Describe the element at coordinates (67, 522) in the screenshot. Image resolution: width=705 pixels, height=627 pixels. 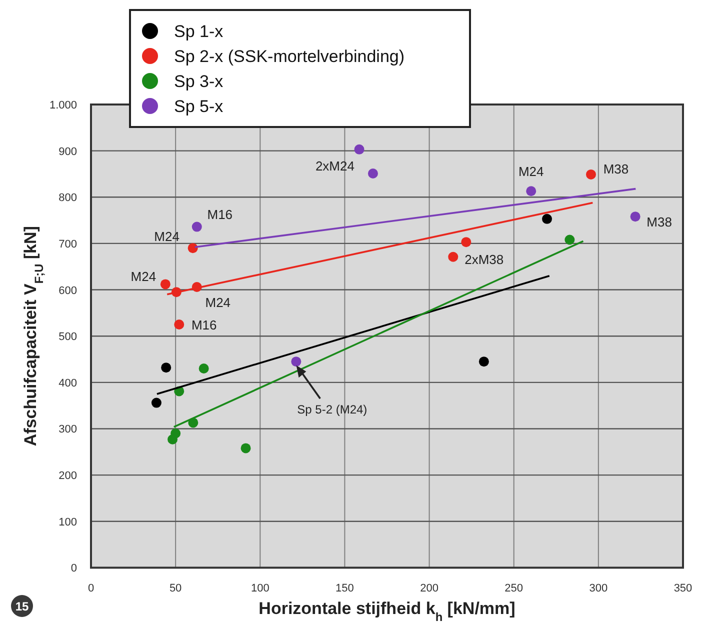
I see `y-tick-label: 100` at that location.